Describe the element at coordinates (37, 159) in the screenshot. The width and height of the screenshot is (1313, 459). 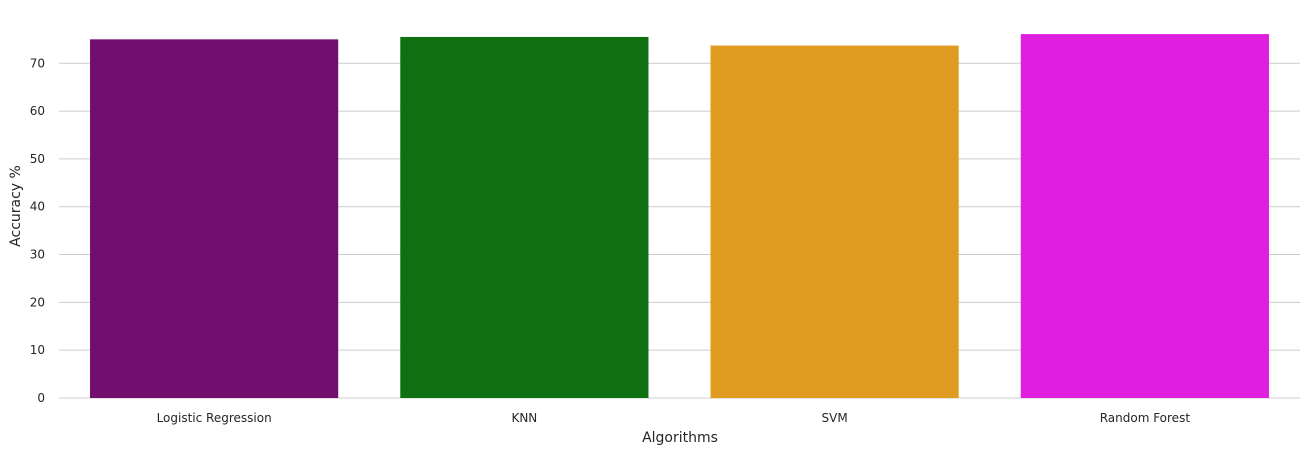
I see `y-tick-label: 50` at that location.